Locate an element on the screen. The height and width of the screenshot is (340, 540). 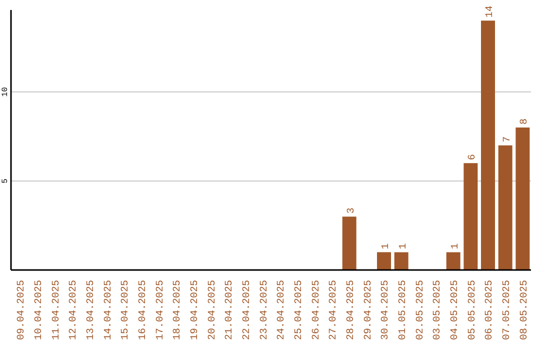
x-tick-label: 30.04.2025 is located at coordinates (386, 310).